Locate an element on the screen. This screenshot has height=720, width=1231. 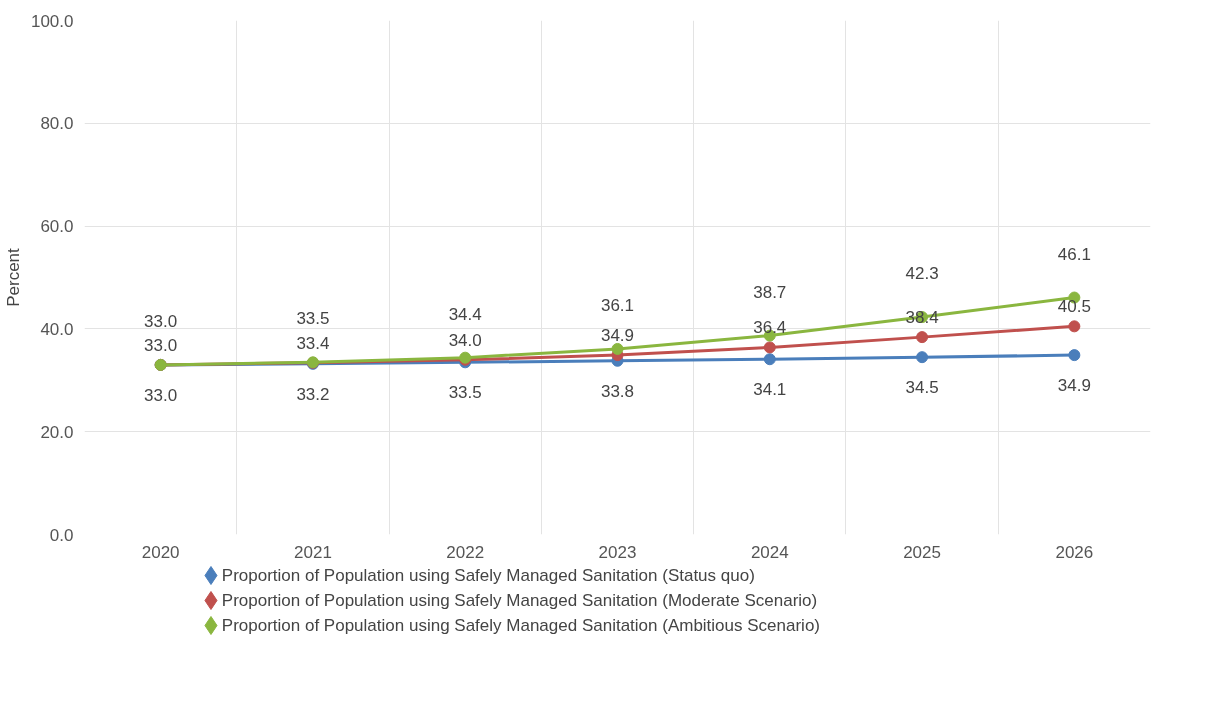
data-label: 34.0 is located at coordinates (465, 340).